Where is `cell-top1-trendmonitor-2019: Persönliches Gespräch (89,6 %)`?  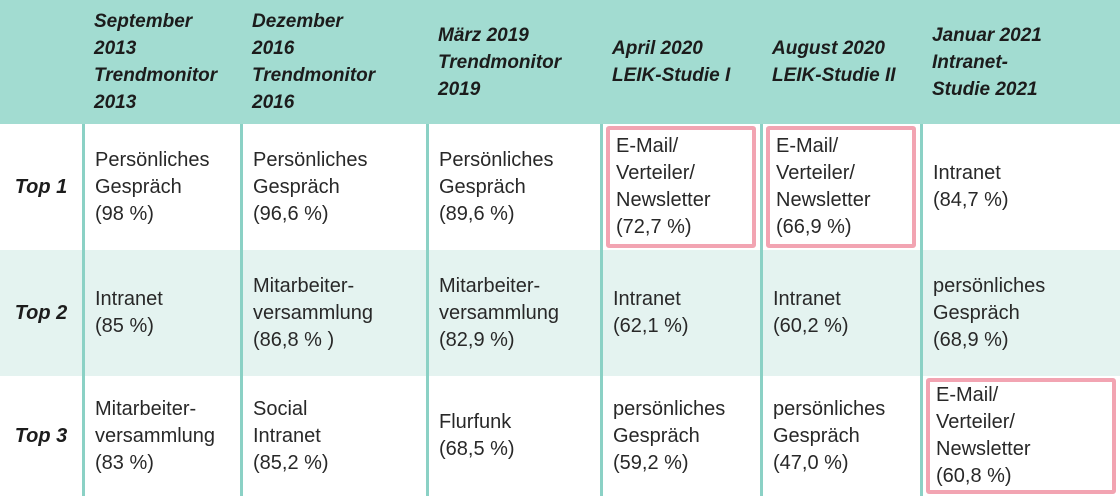
cell-top1-trendmonitor-2019: Persönliches Gespräch (89,6 %) is located at coordinates (513, 187).